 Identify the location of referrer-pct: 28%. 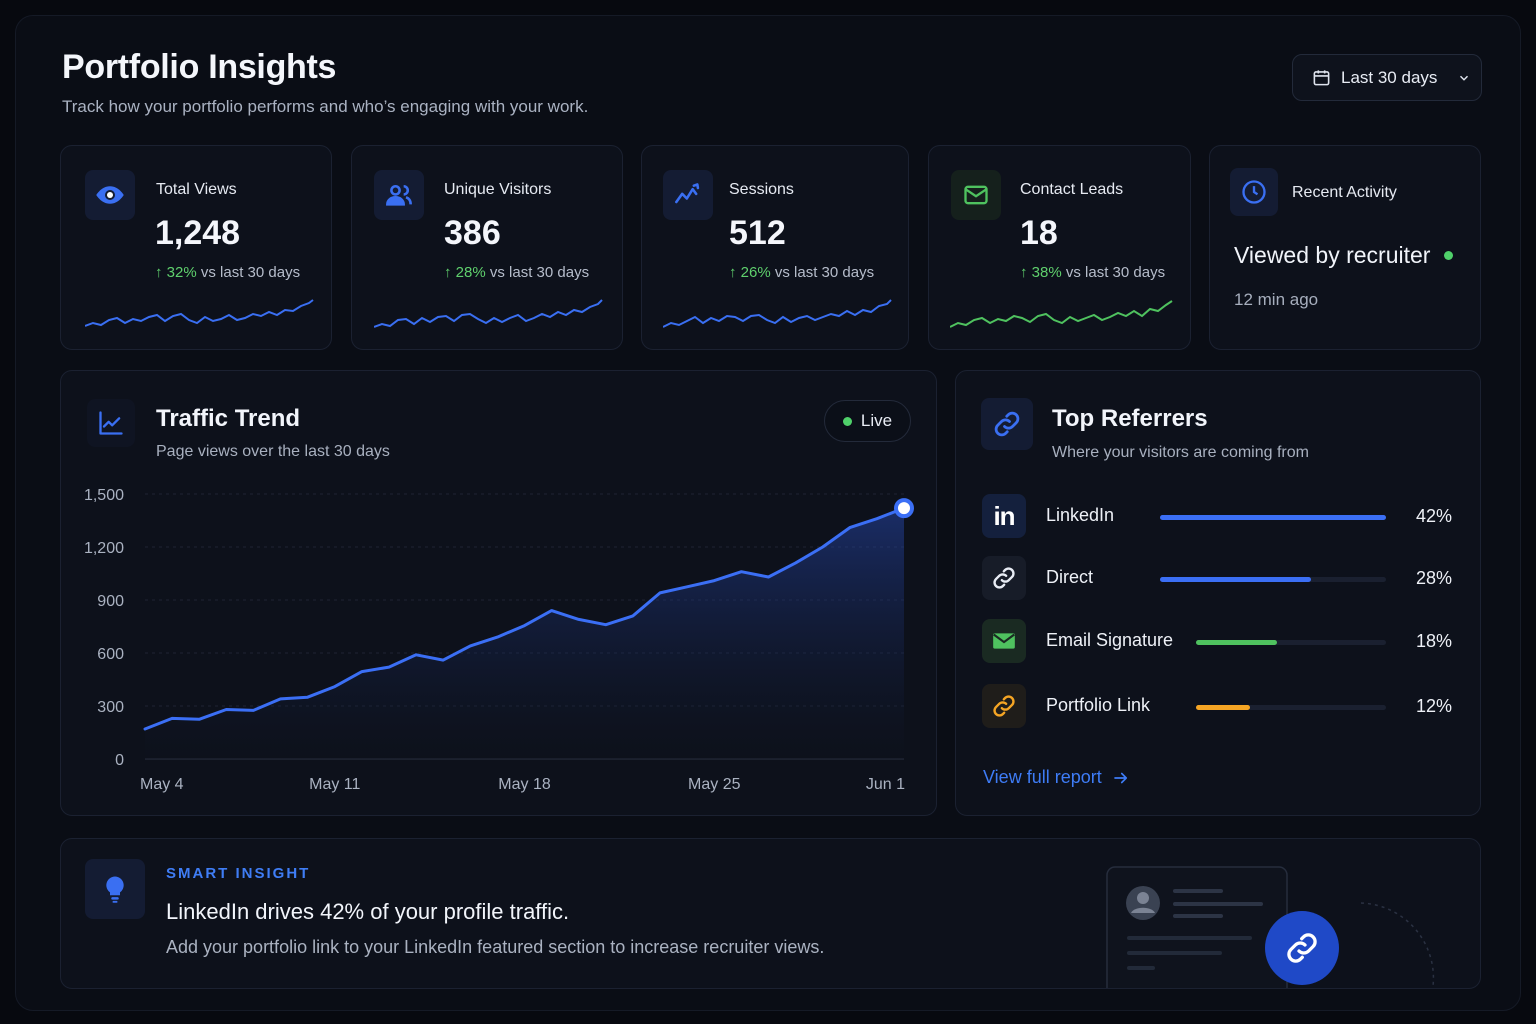
(1433, 578).